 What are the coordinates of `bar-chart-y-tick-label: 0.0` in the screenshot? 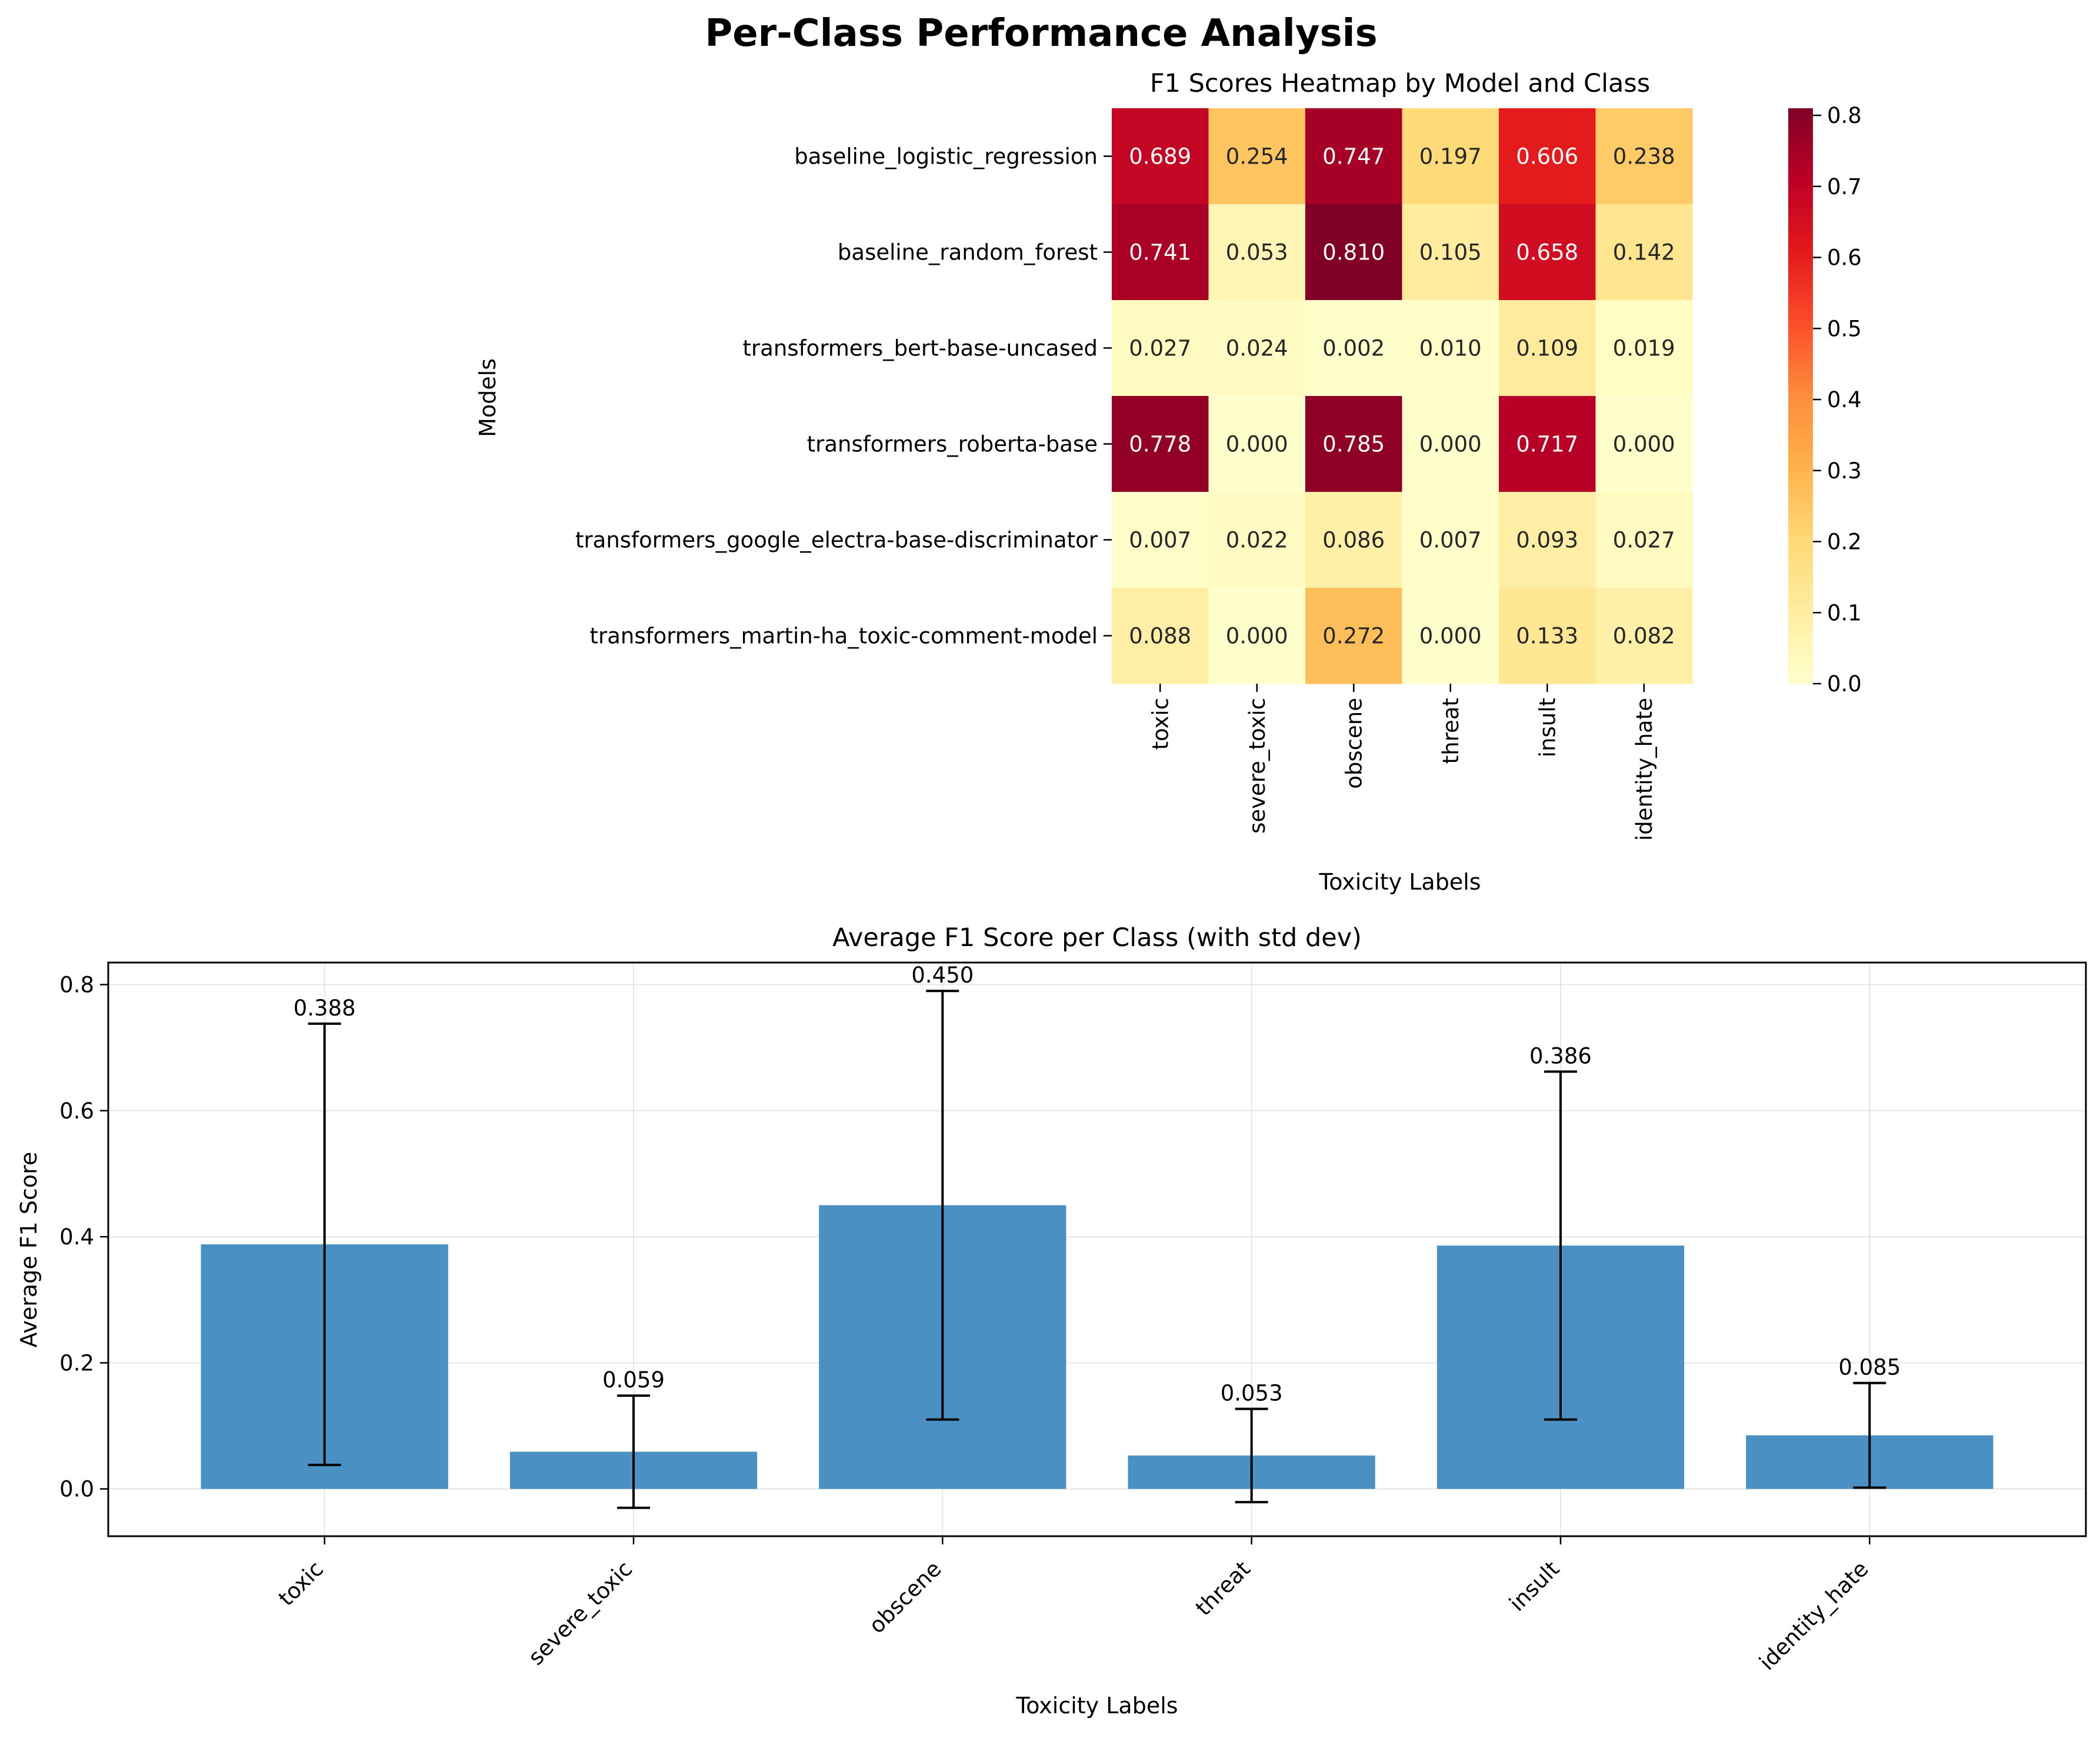 It's located at (76, 1489).